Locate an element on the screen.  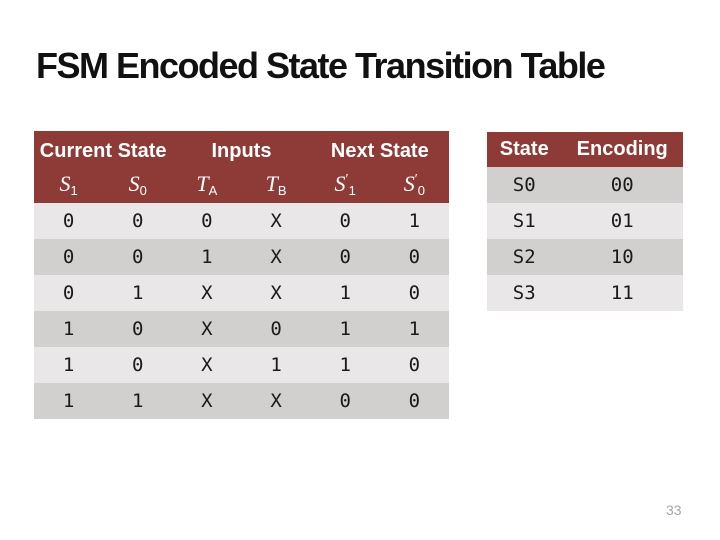
encoding-cell: S2 is located at coordinates (524, 257).